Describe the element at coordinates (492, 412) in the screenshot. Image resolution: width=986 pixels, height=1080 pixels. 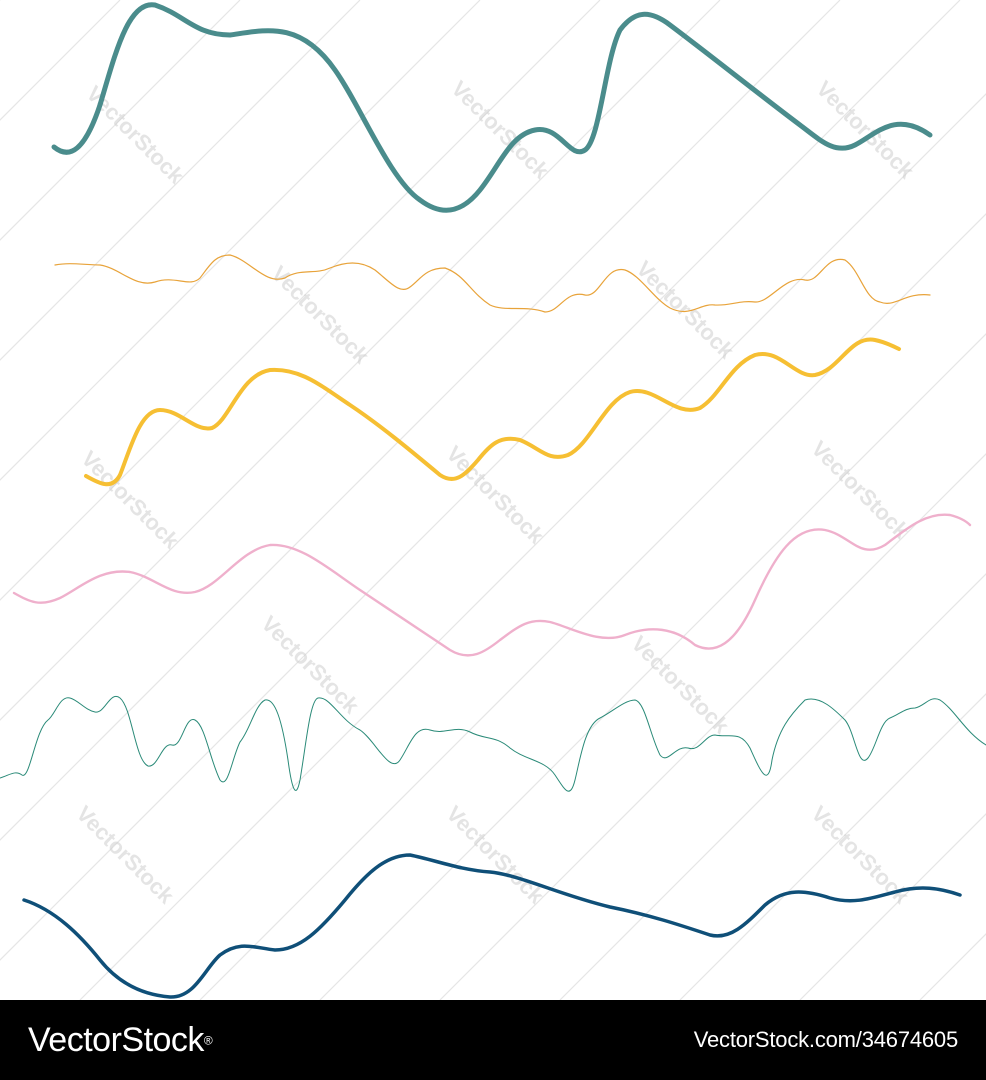
I see `wave-yellow` at that location.